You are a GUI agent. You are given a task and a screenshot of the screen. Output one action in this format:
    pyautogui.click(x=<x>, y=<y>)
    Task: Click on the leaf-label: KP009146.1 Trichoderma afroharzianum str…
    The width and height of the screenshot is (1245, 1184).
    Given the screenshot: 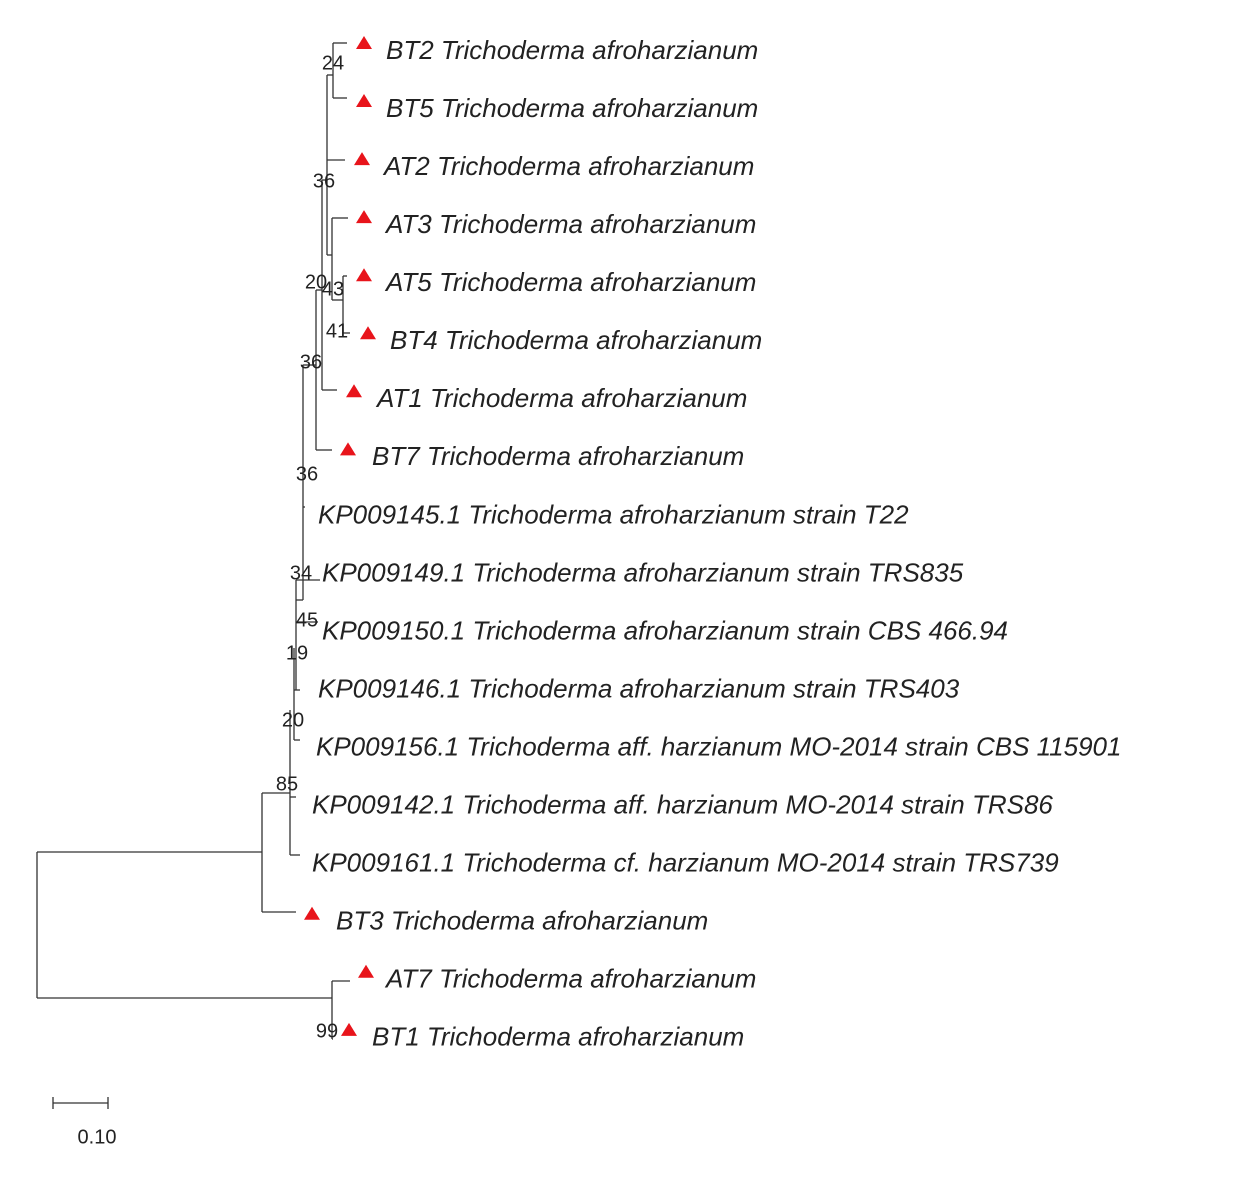 What is the action you would take?
    pyautogui.click(x=639, y=688)
    